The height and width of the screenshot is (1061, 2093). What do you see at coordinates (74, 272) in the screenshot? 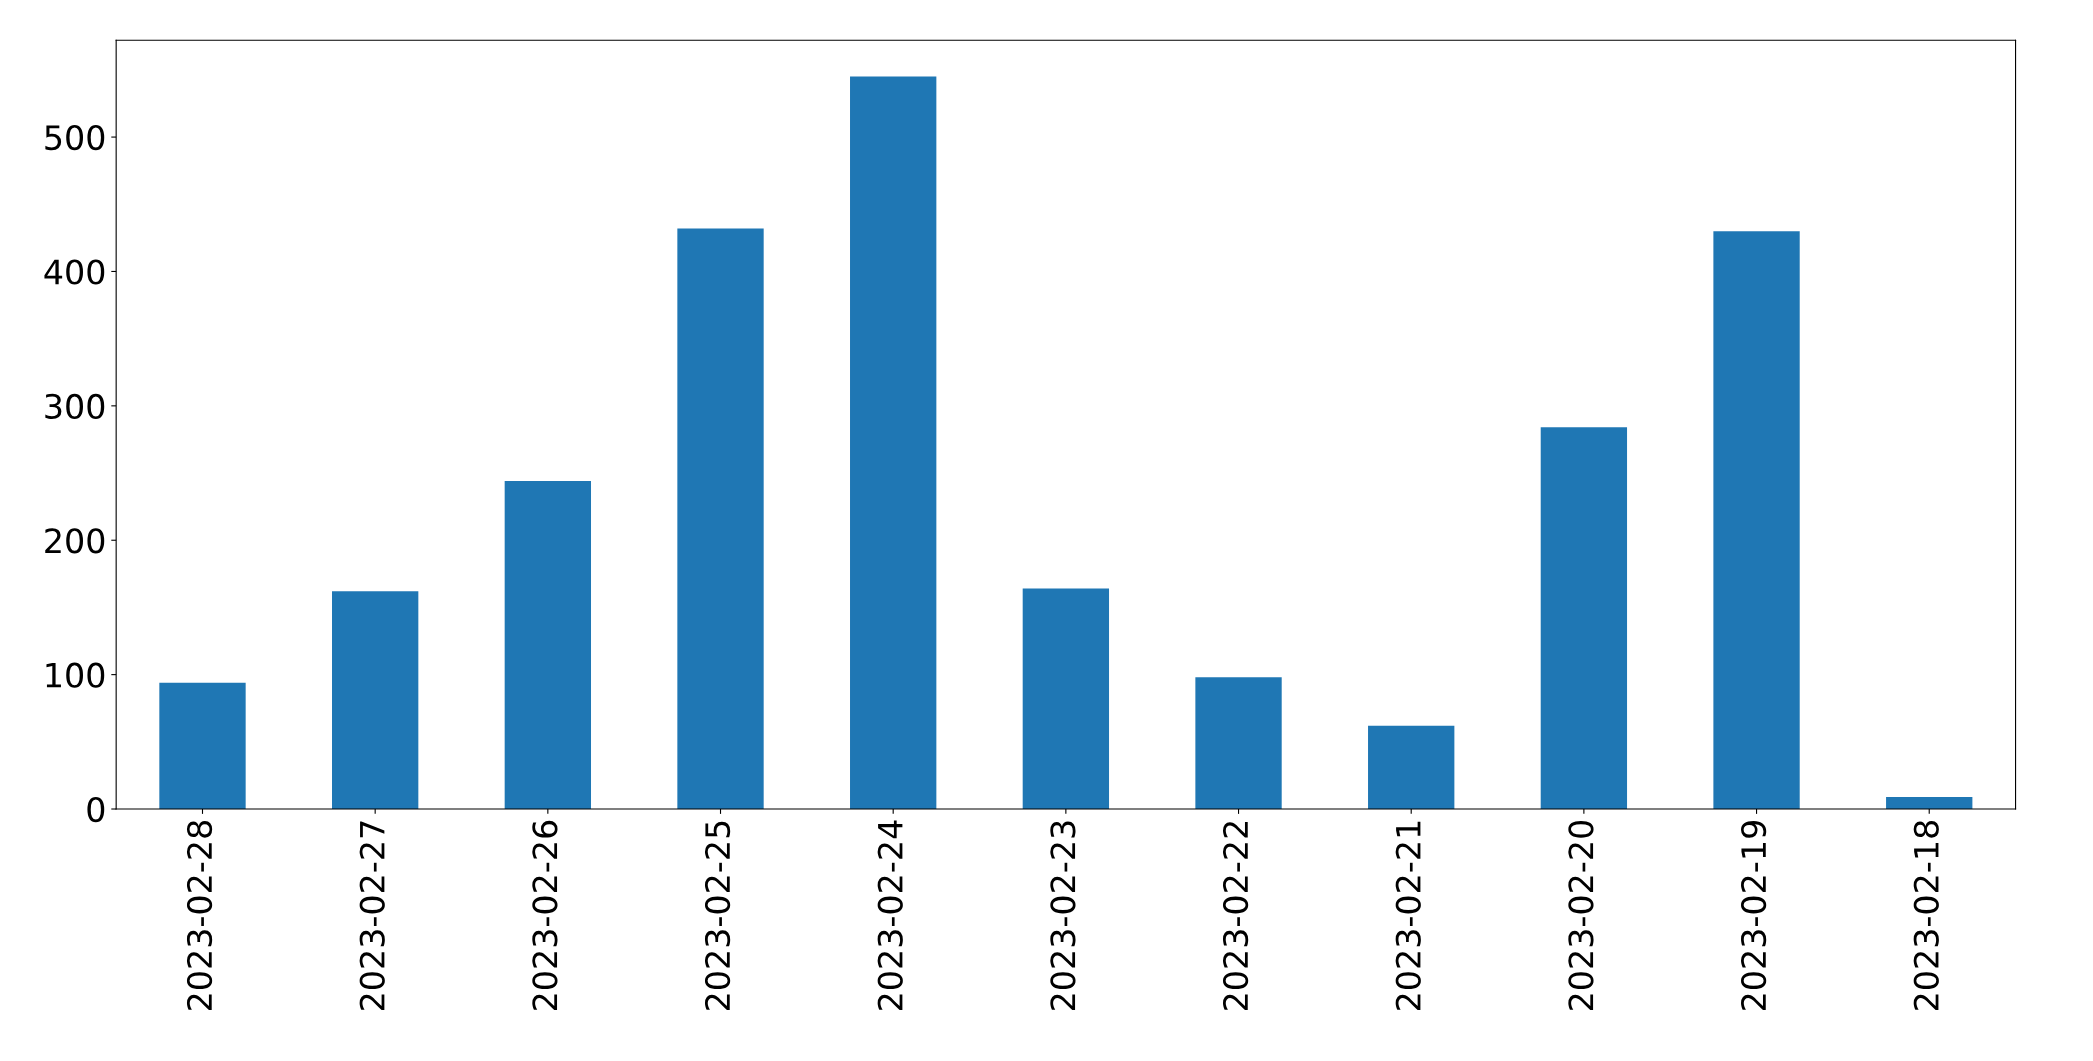
I see `y-tick-label: 400` at bounding box center [74, 272].